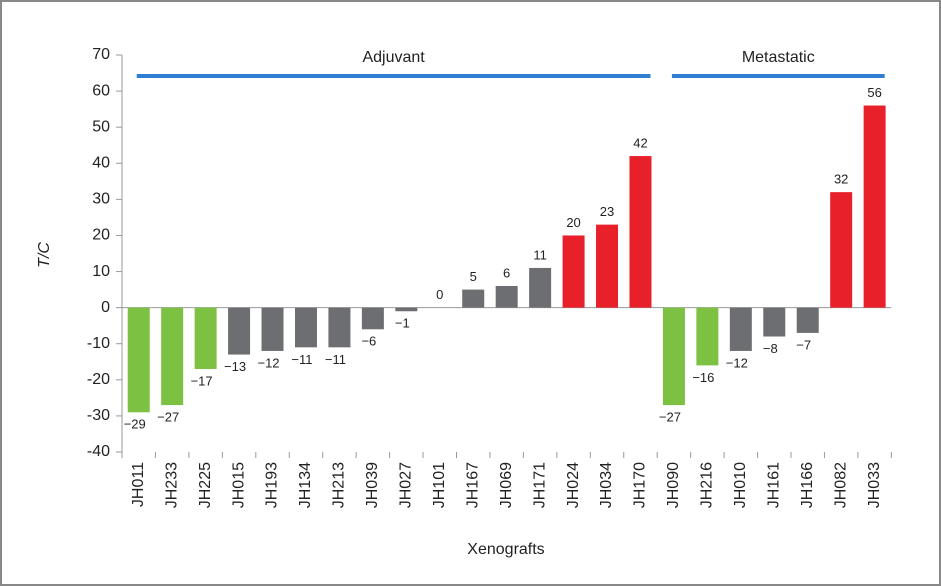 This screenshot has height=586, width=941. What do you see at coordinates (101, 235) in the screenshot?
I see `y-tick-label: 20` at bounding box center [101, 235].